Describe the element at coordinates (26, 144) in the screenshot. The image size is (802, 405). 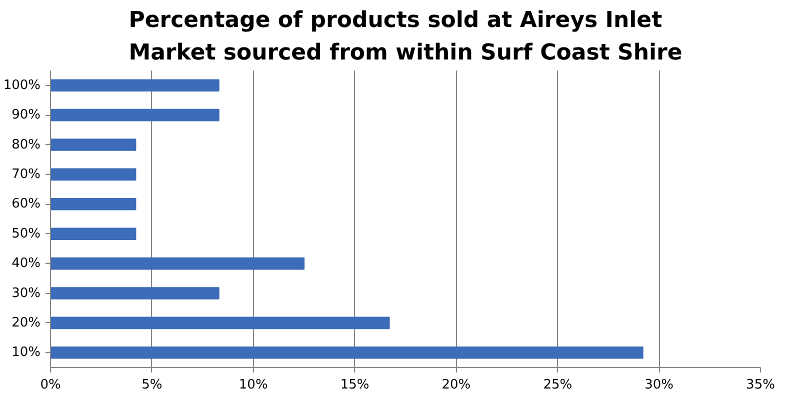
I see `y-tick-label: 80%` at that location.